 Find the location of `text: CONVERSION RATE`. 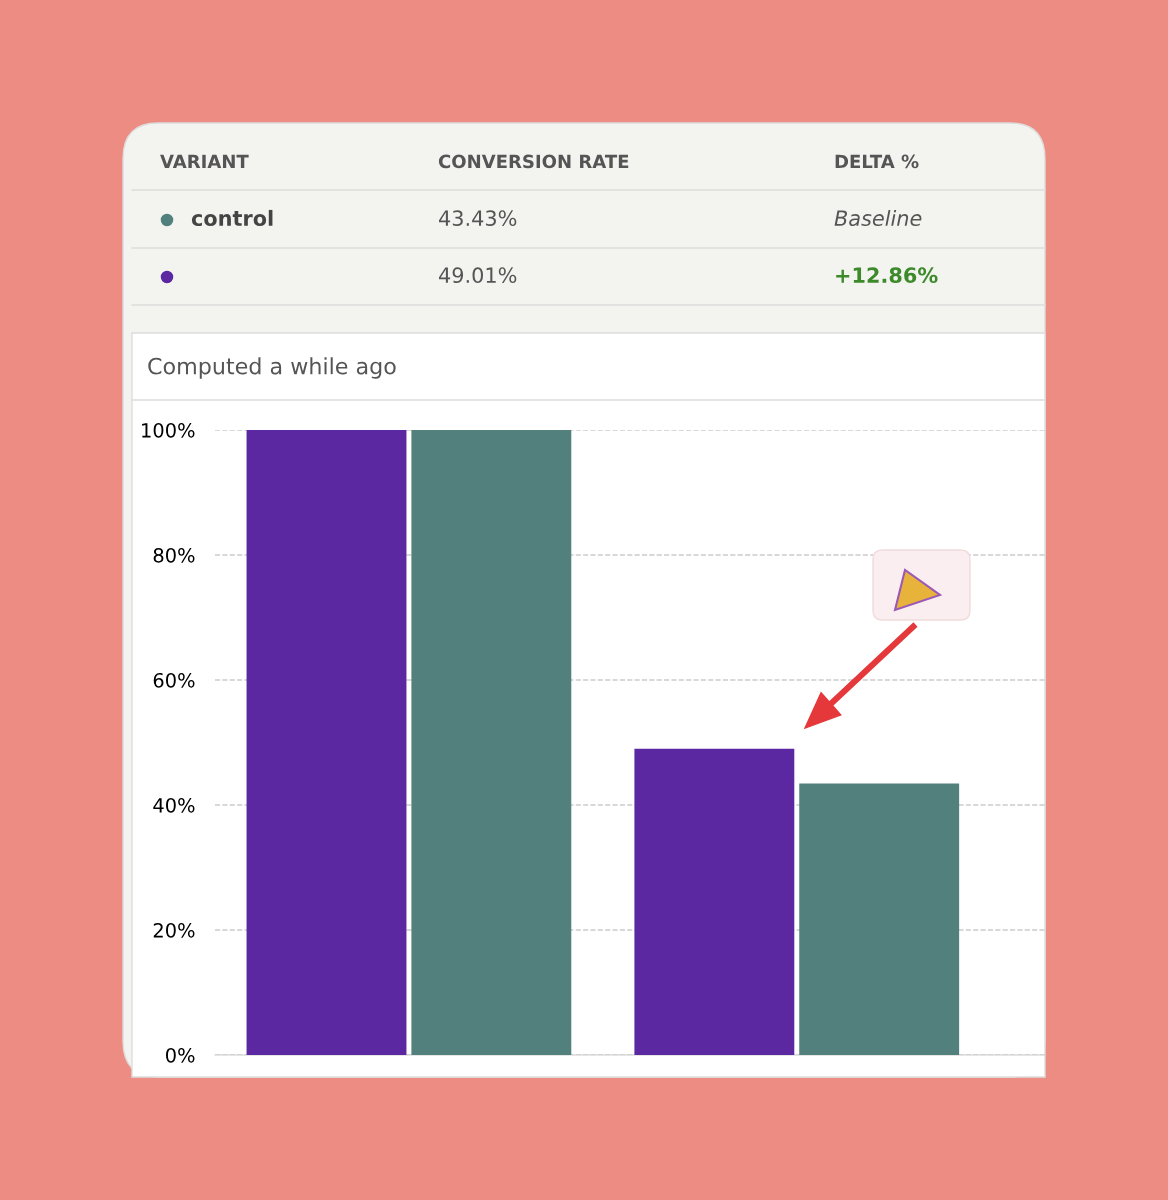

text: CONVERSION RATE is located at coordinates (533, 161).